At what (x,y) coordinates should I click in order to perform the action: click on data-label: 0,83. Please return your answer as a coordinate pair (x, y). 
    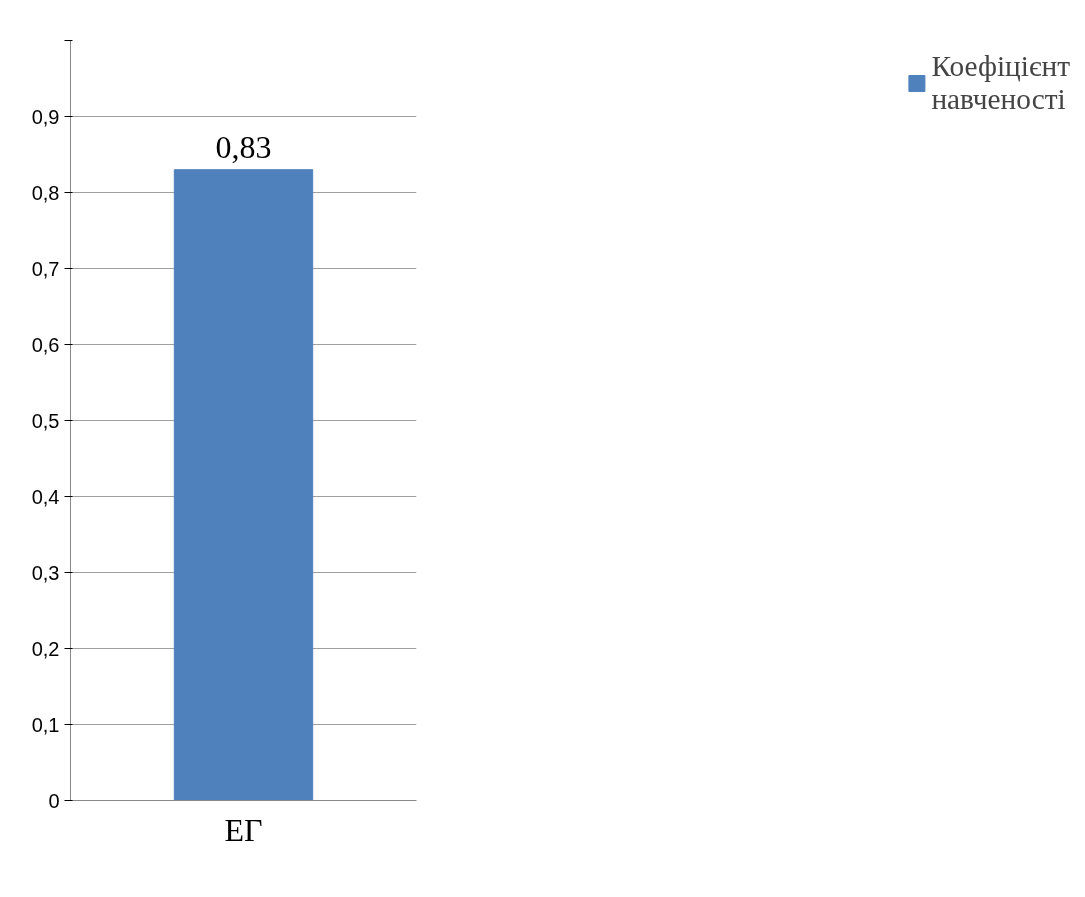
    Looking at the image, I should click on (243, 146).